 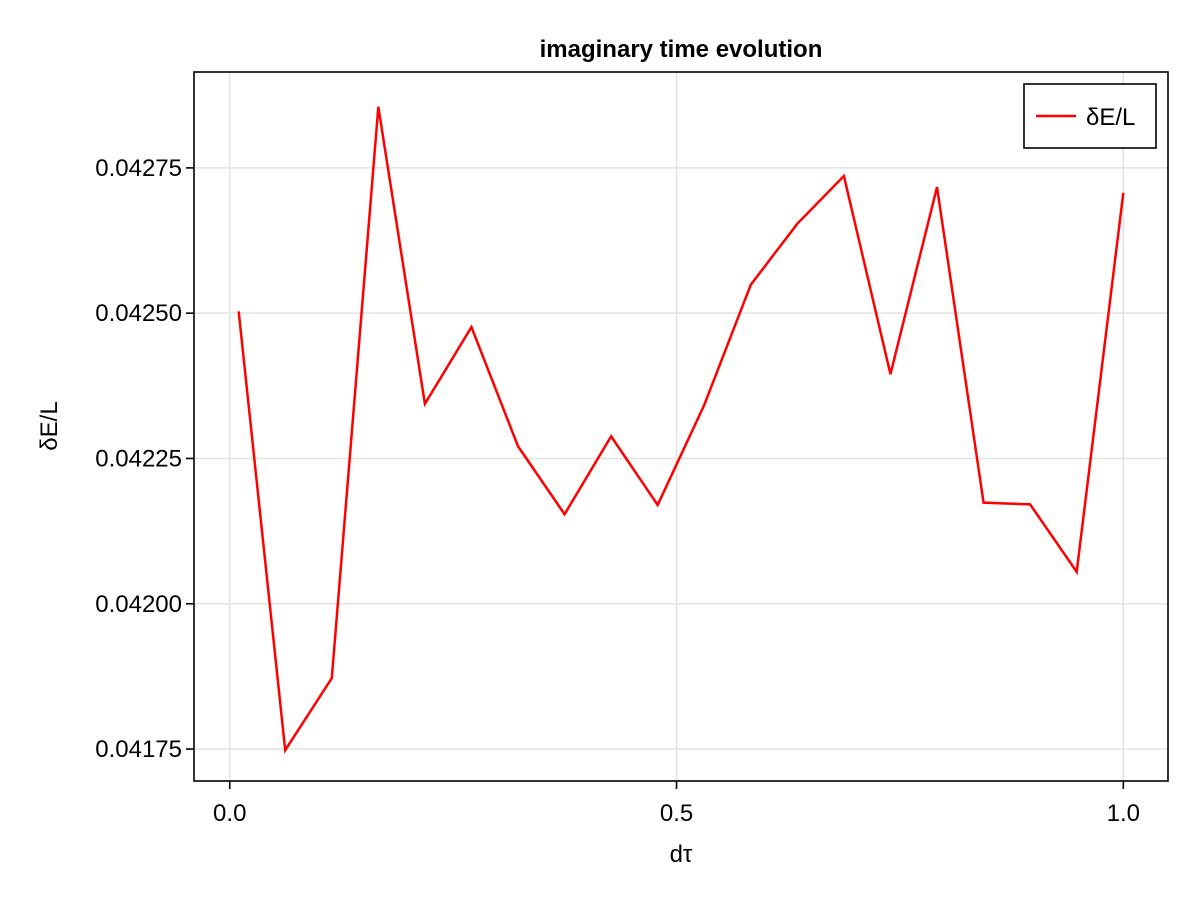 What do you see at coordinates (1110, 117) in the screenshot?
I see `legend-entry-series-1: δE/L` at bounding box center [1110, 117].